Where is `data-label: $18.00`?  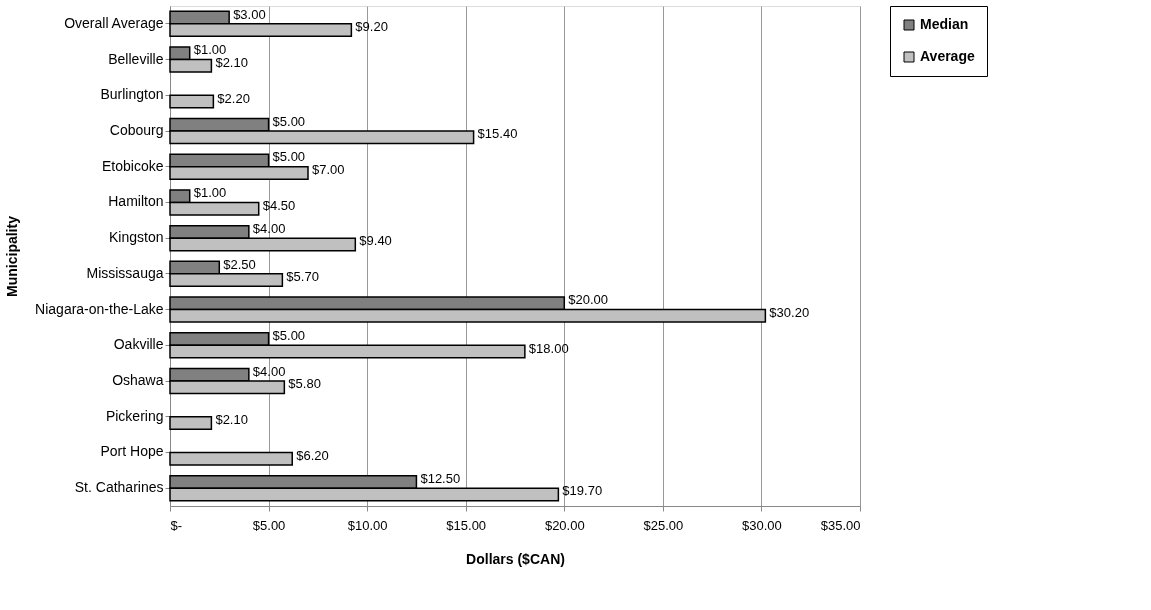 data-label: $18.00 is located at coordinates (548, 348).